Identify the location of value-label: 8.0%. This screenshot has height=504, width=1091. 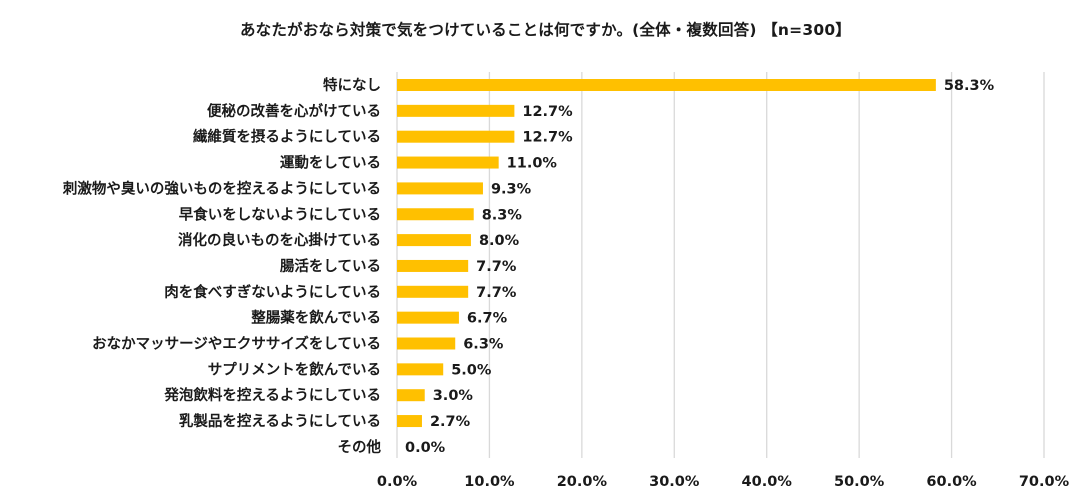
(499, 241).